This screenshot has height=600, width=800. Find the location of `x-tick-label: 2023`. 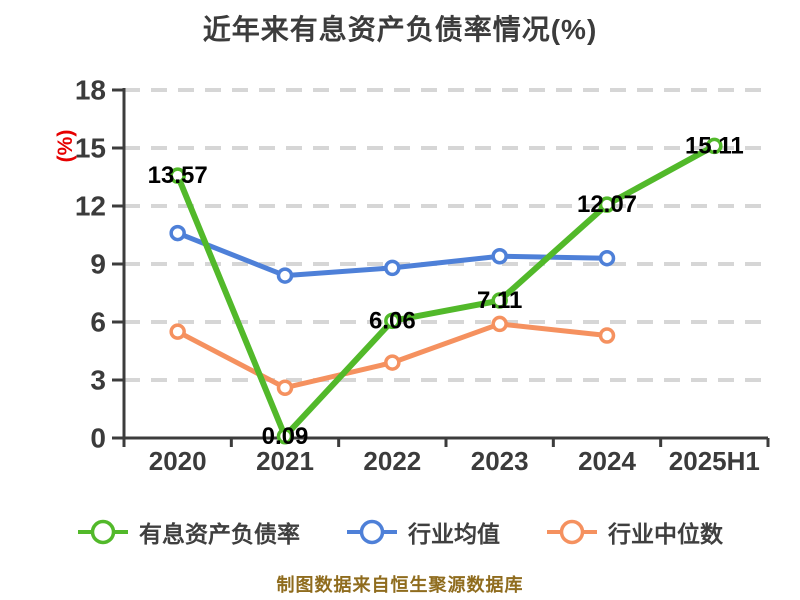

x-tick-label: 2023 is located at coordinates (500, 461).